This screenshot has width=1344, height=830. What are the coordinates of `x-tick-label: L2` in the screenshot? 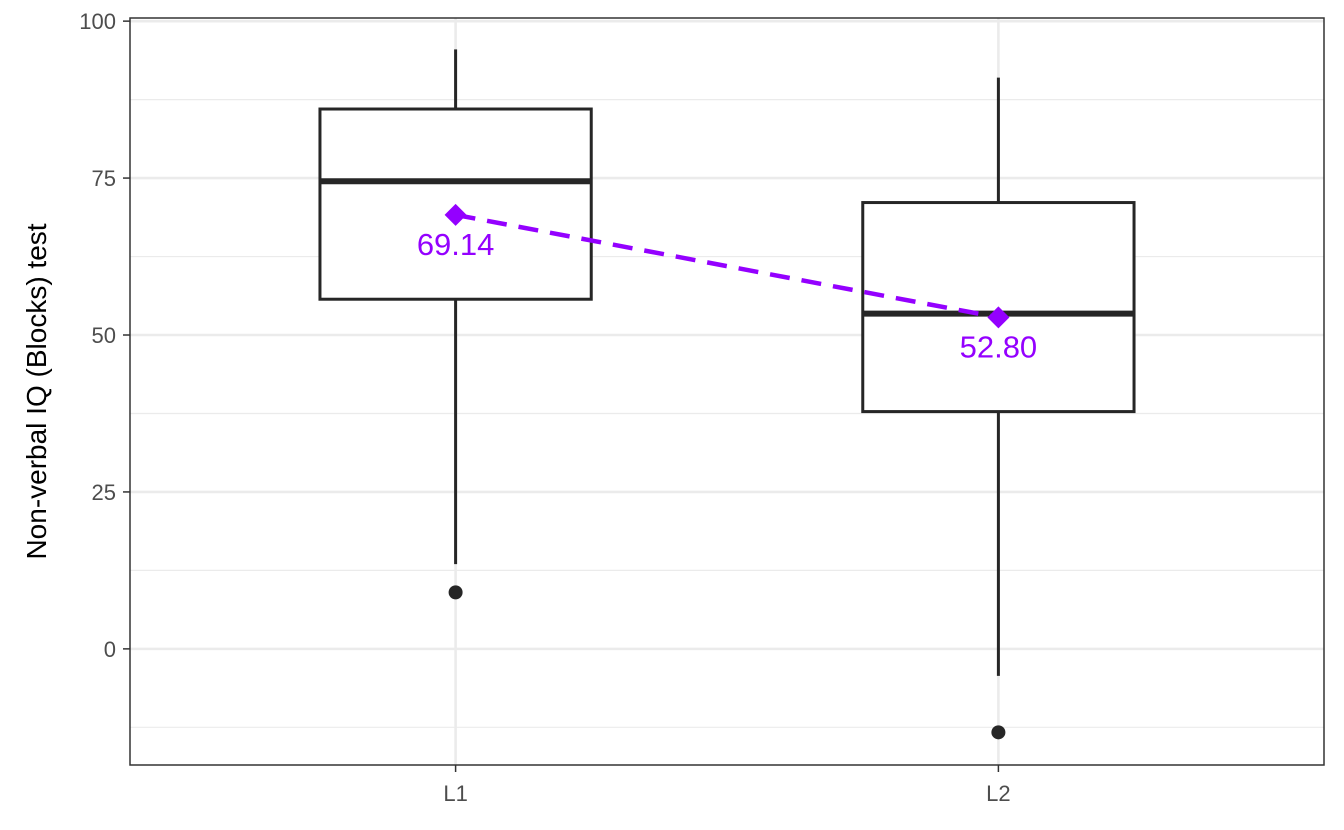 It's located at (998, 793).